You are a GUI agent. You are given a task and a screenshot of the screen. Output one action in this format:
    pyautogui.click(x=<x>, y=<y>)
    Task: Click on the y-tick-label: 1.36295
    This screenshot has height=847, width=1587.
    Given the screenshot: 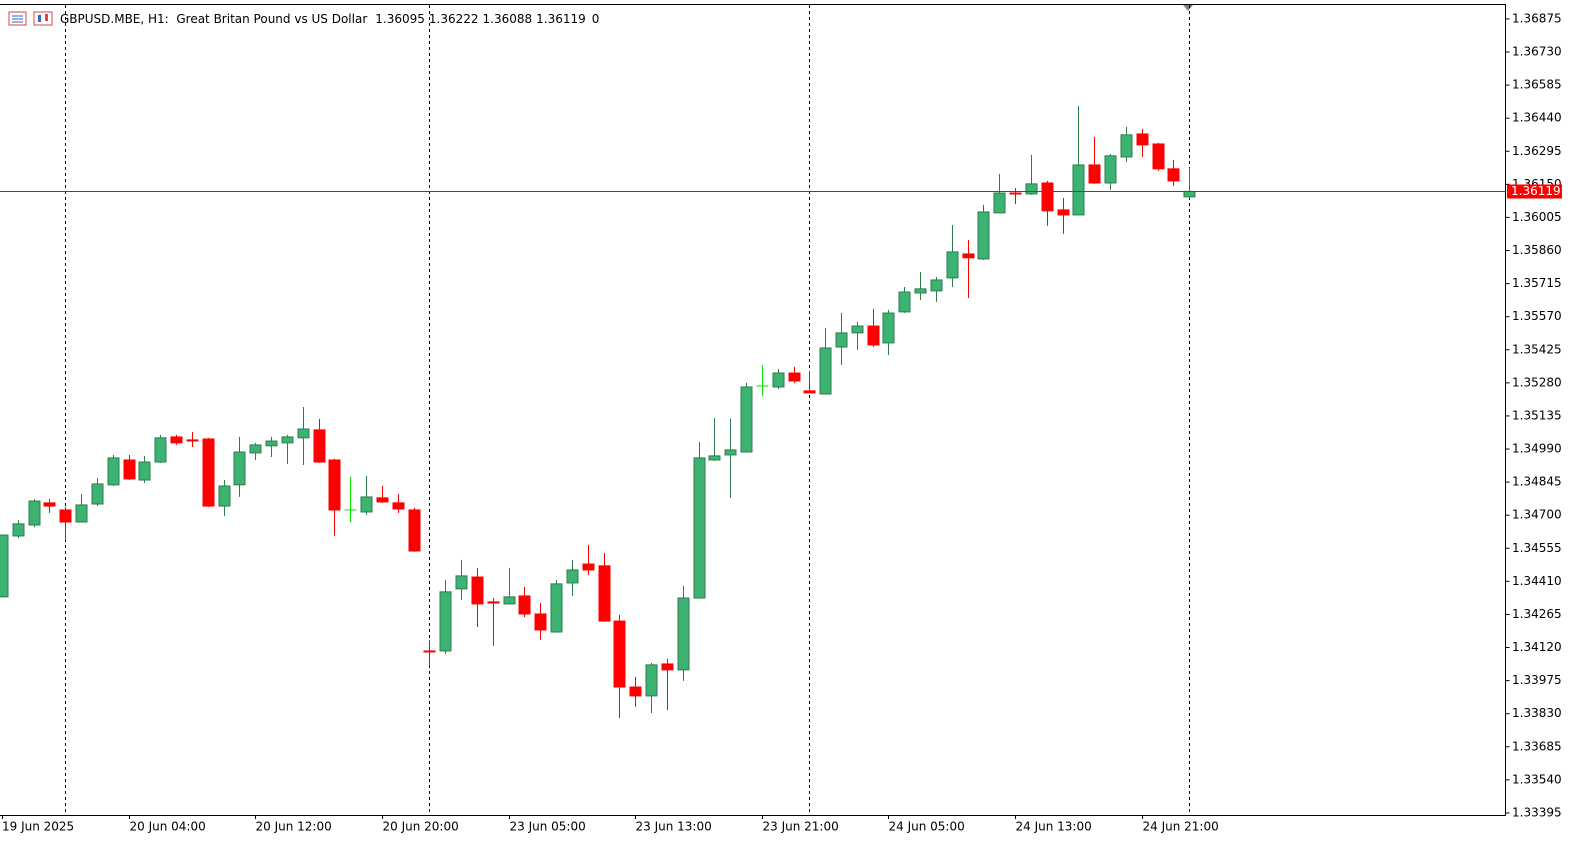 What is the action you would take?
    pyautogui.click(x=1537, y=151)
    